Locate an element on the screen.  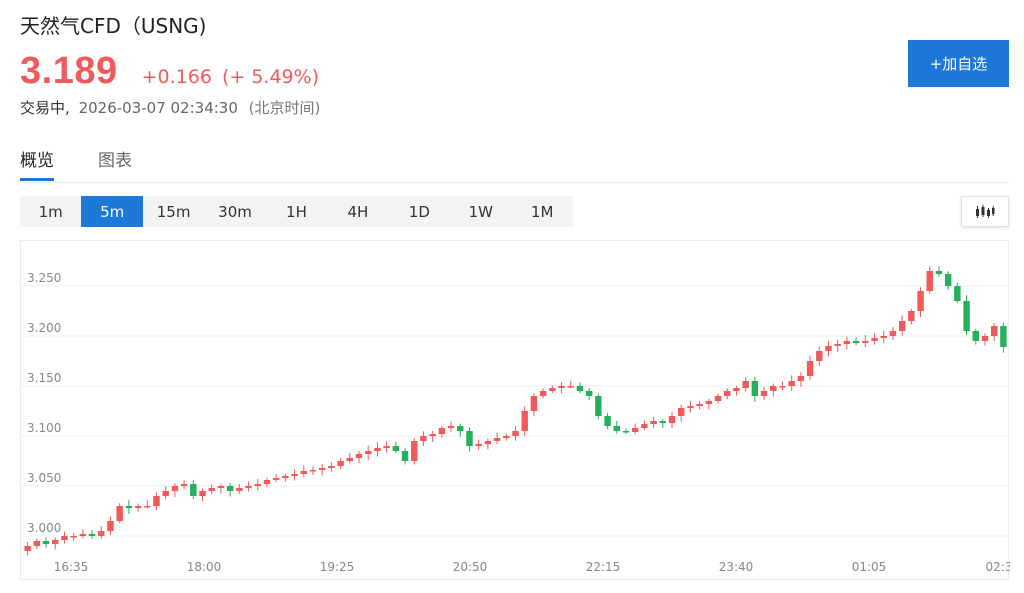
tab-bar: 概览 图表 is located at coordinates (98, 163).